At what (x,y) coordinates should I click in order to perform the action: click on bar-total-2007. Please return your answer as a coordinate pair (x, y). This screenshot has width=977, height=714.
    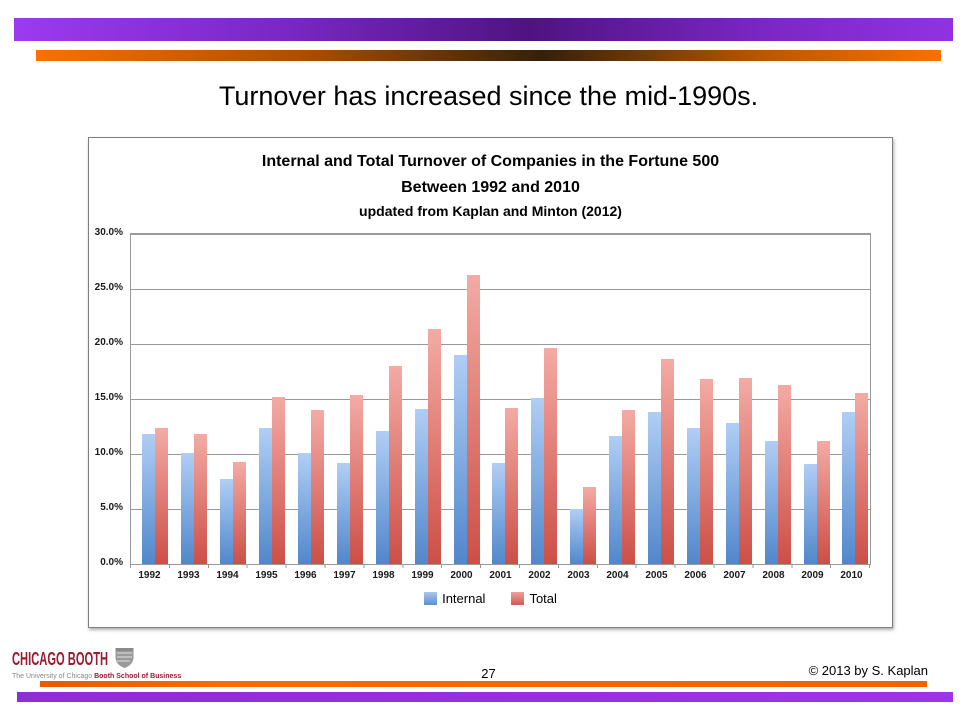
    Looking at the image, I should click on (745, 471).